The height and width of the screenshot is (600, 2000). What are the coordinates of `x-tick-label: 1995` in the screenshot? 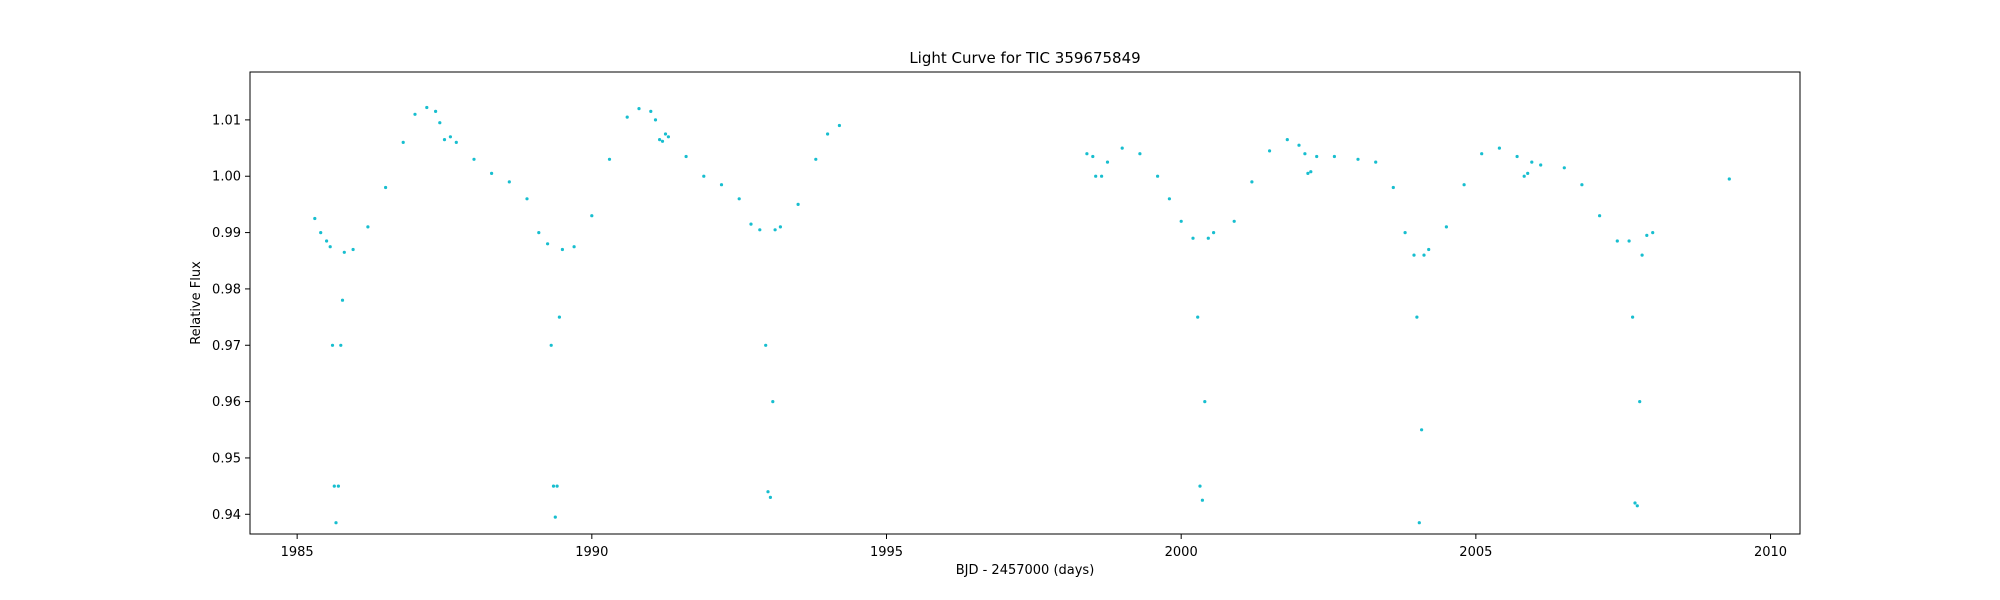 It's located at (886, 552).